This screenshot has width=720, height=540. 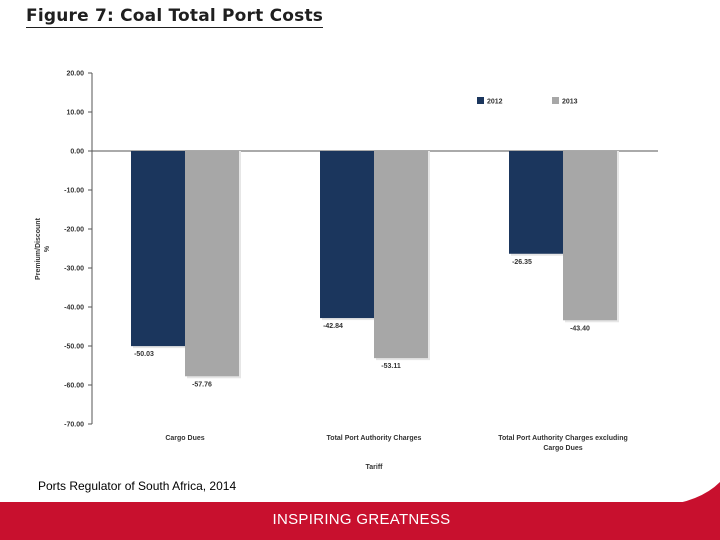 What do you see at coordinates (202, 384) in the screenshot?
I see `data-label: -57.76` at bounding box center [202, 384].